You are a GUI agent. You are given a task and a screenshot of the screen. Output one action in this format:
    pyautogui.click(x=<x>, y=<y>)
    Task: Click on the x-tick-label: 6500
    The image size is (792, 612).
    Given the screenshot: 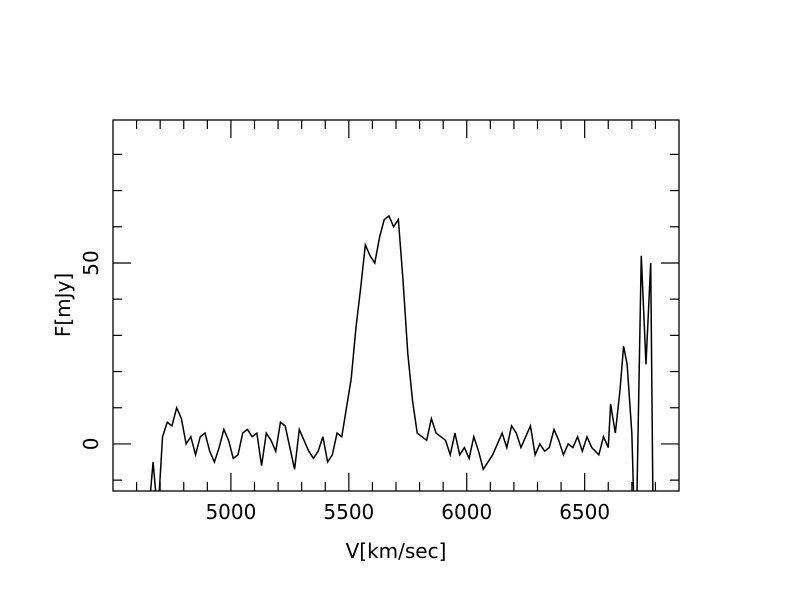 What is the action you would take?
    pyautogui.click(x=584, y=512)
    